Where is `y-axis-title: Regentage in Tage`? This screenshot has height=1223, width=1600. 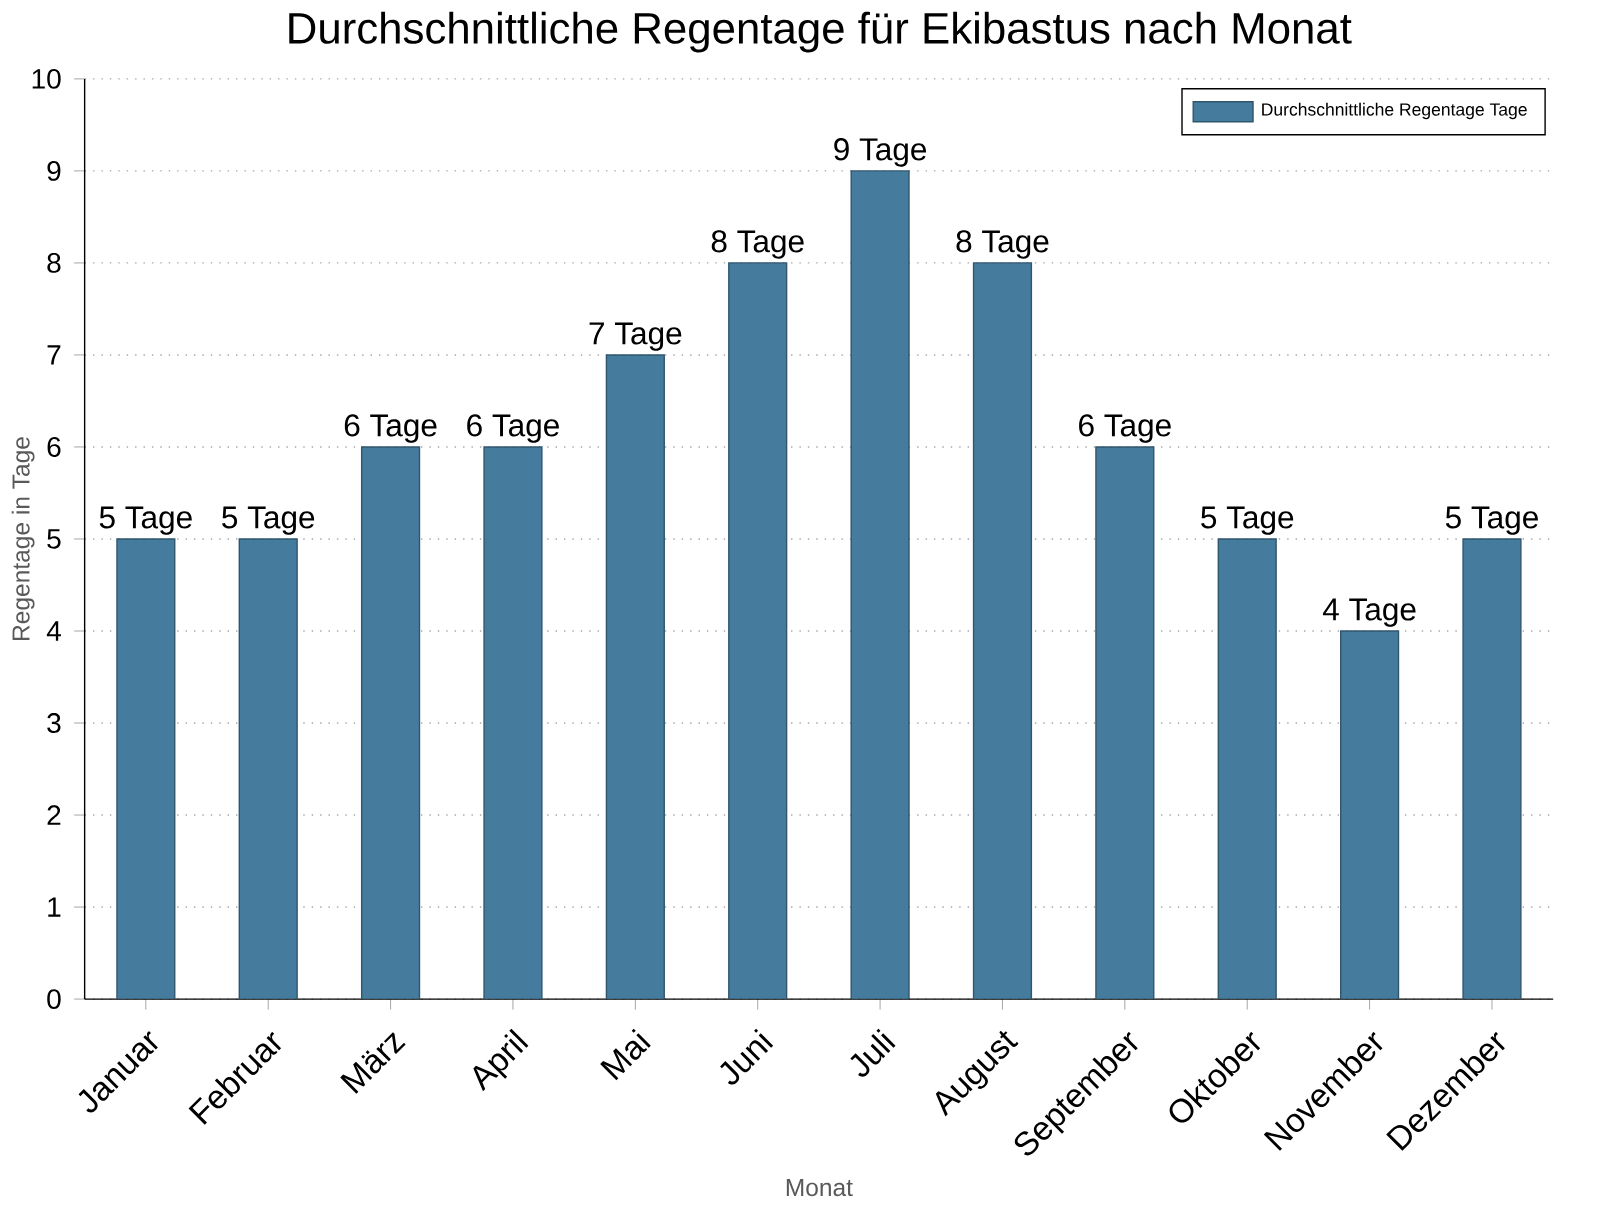 y-axis-title: Regentage in Tage is located at coordinates (23, 538).